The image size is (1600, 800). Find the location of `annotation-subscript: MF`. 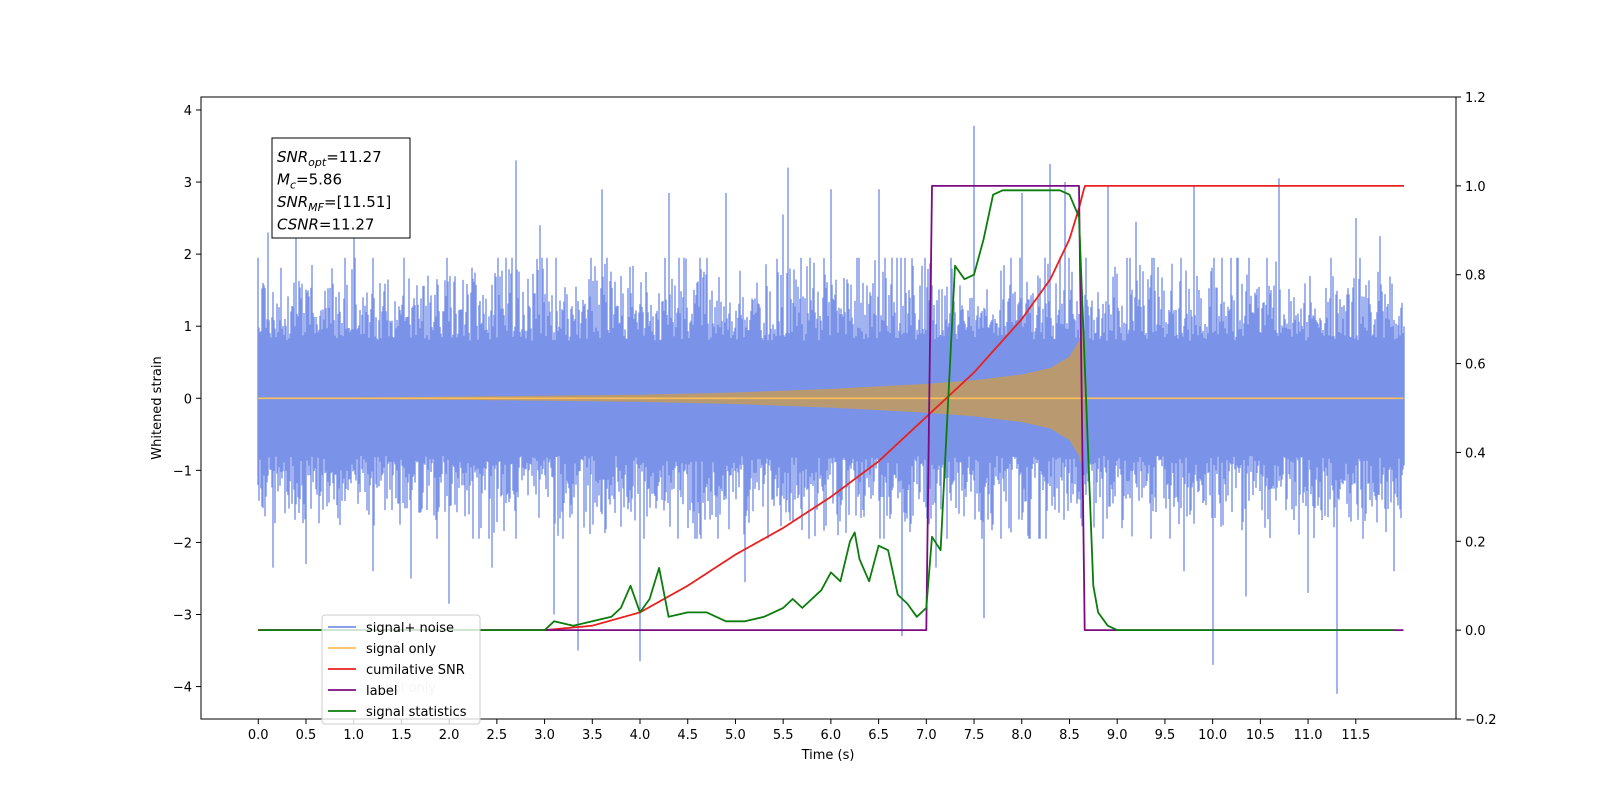

annotation-subscript: MF is located at coordinates (316, 207).